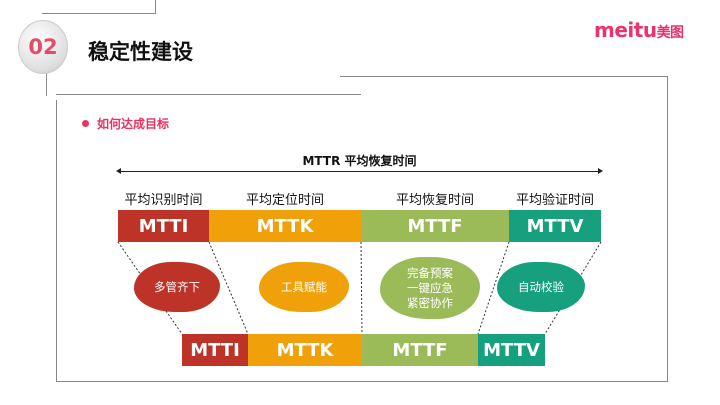  Describe the element at coordinates (359, 171) in the screenshot. I see `double-arrow-icon` at that location.